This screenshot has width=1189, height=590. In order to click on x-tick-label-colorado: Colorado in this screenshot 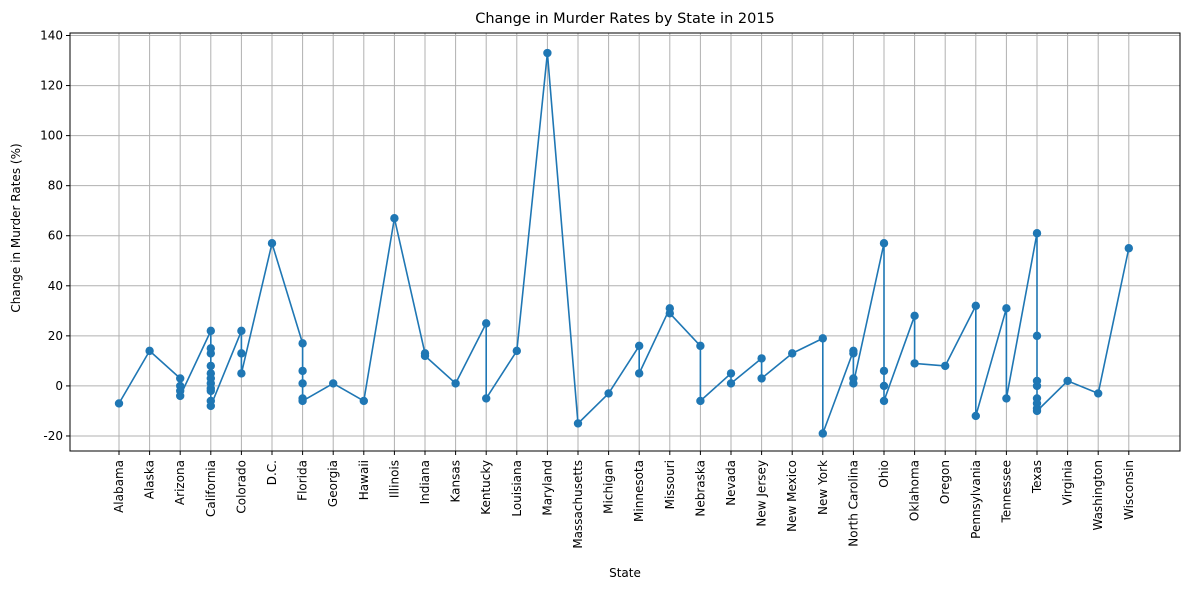, I will do `click(241, 487)`.